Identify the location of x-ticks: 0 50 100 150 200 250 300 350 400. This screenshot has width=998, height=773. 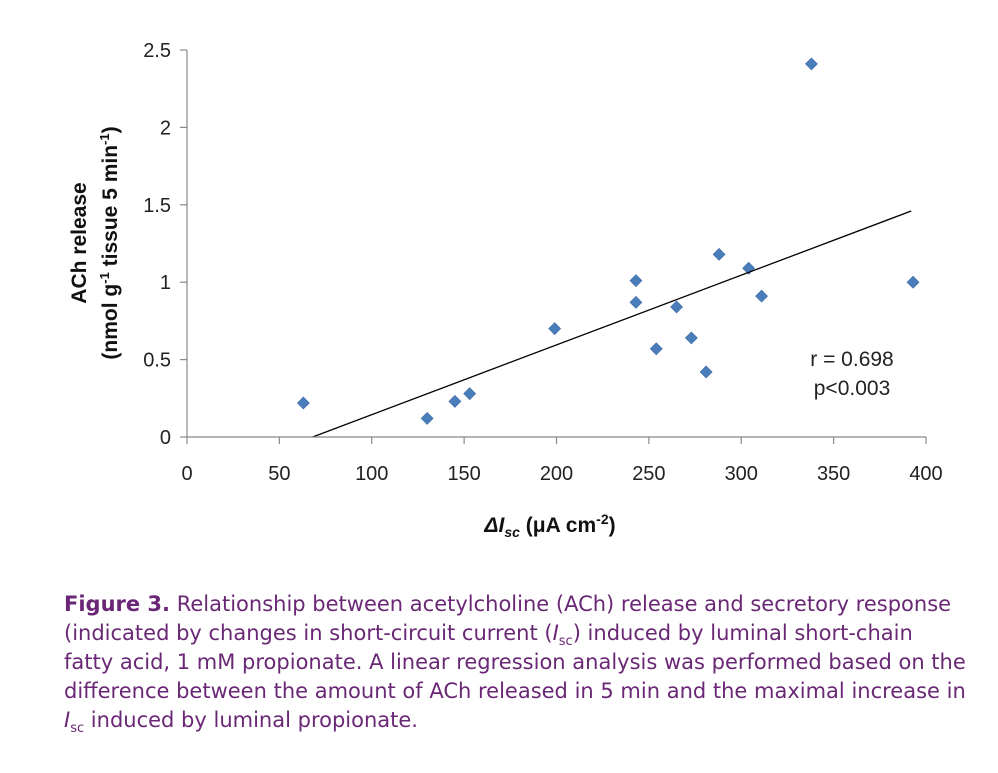
(562, 461).